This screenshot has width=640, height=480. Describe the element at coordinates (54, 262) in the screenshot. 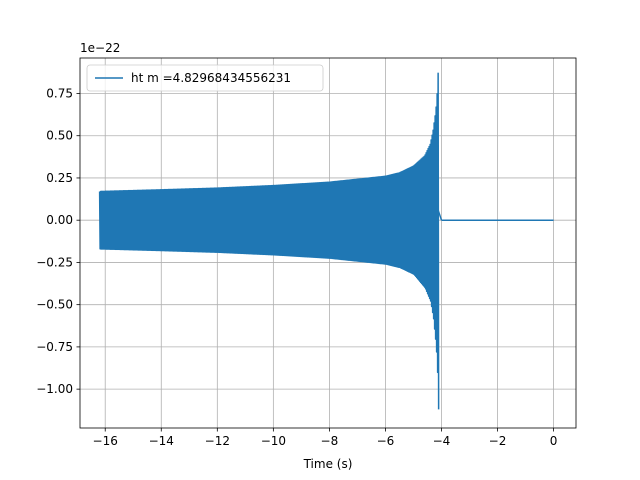

I see `y-tick-label: −0.25` at that location.